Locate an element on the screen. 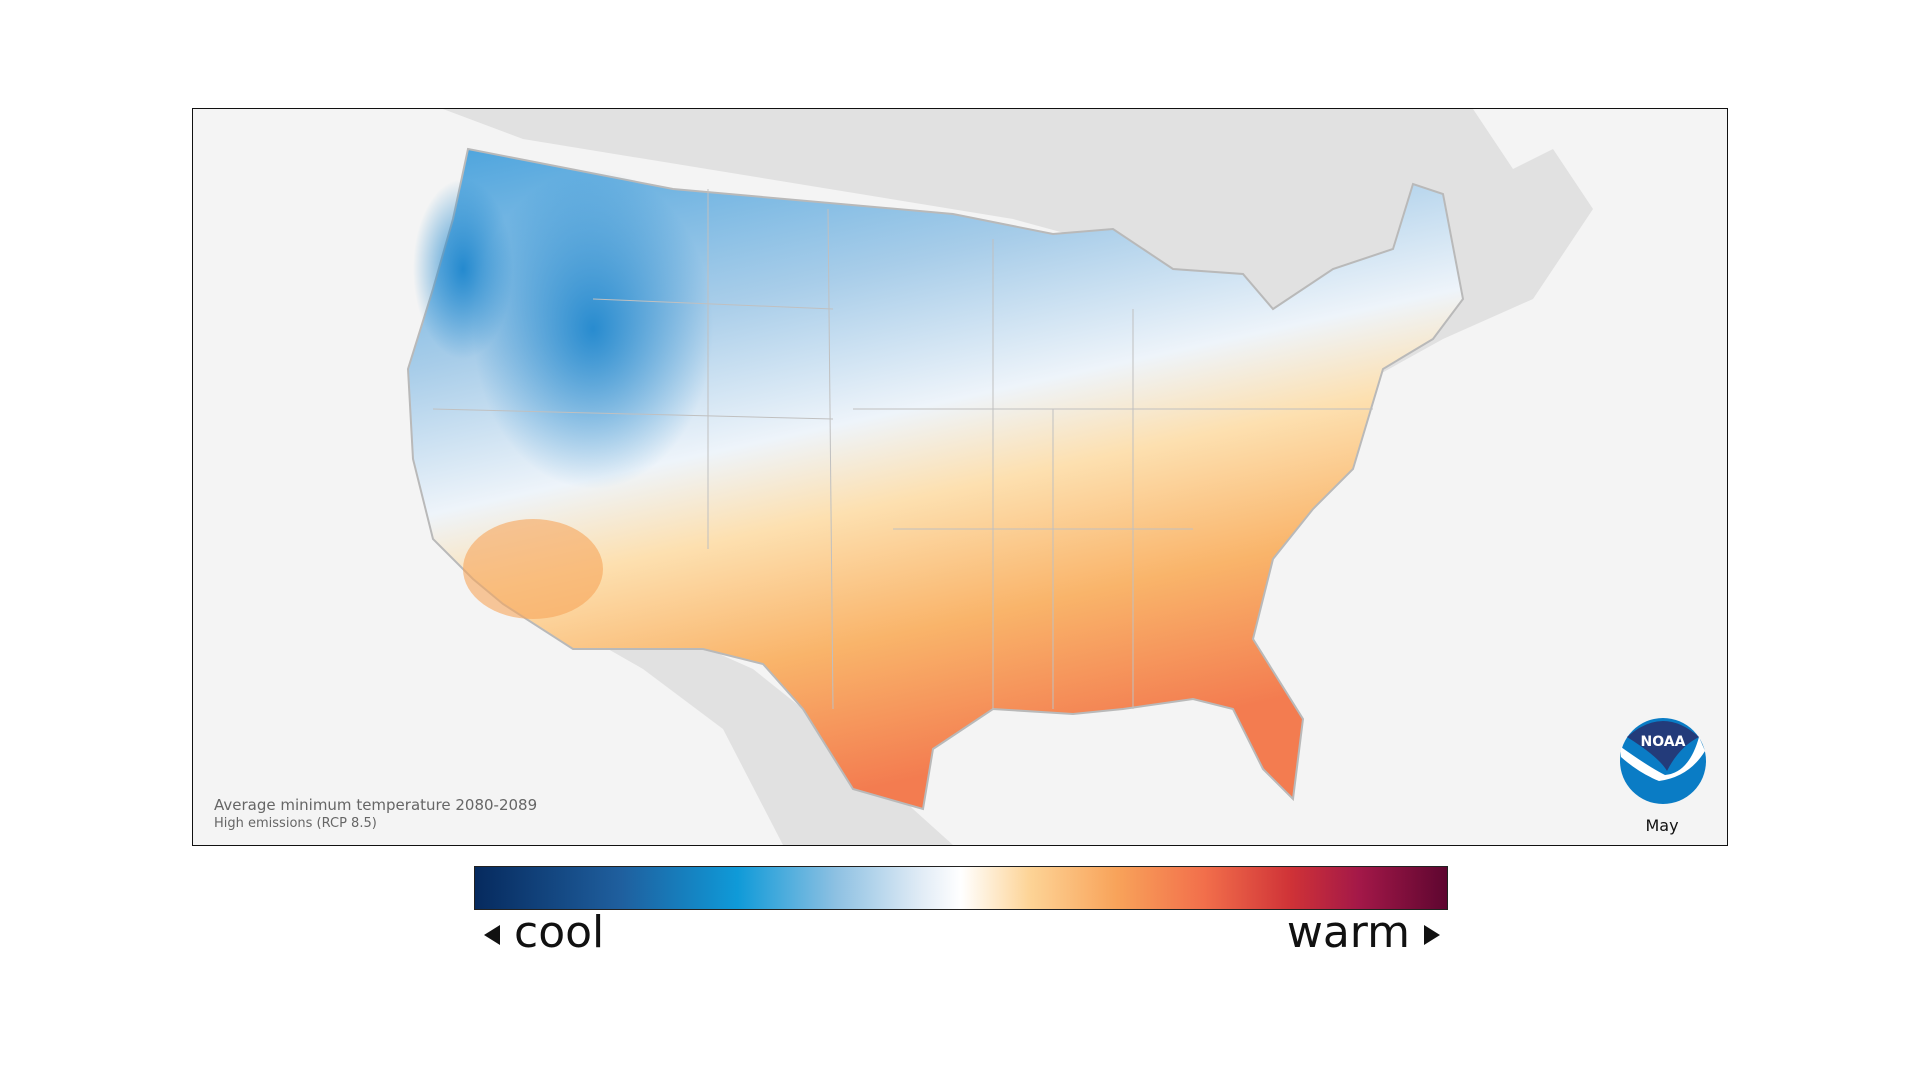 The image size is (1920, 1080). rocky-mountains-cool-region is located at coordinates (593, 329).